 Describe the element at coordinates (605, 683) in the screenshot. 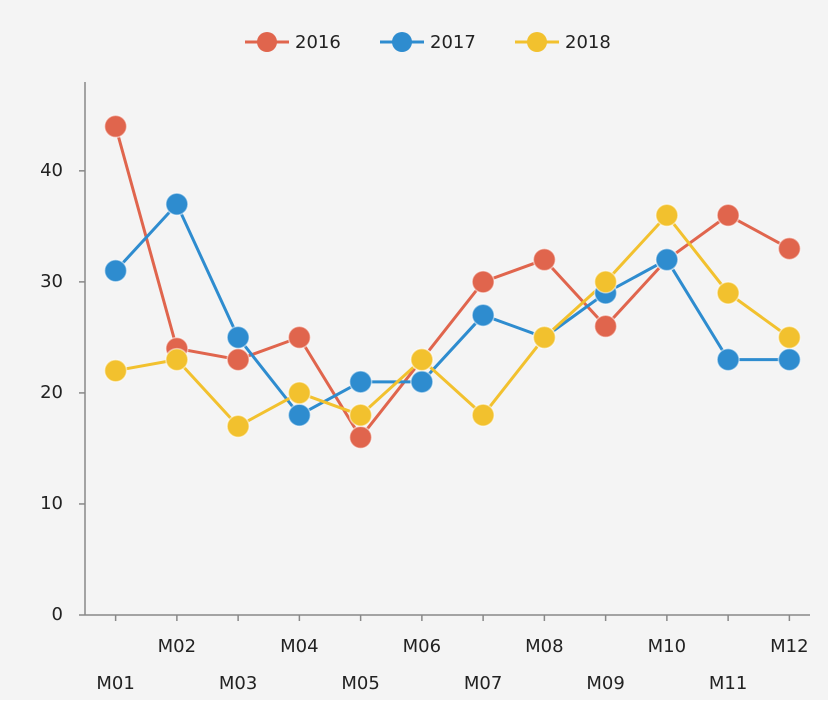

I see `x-tick-label: M09` at that location.